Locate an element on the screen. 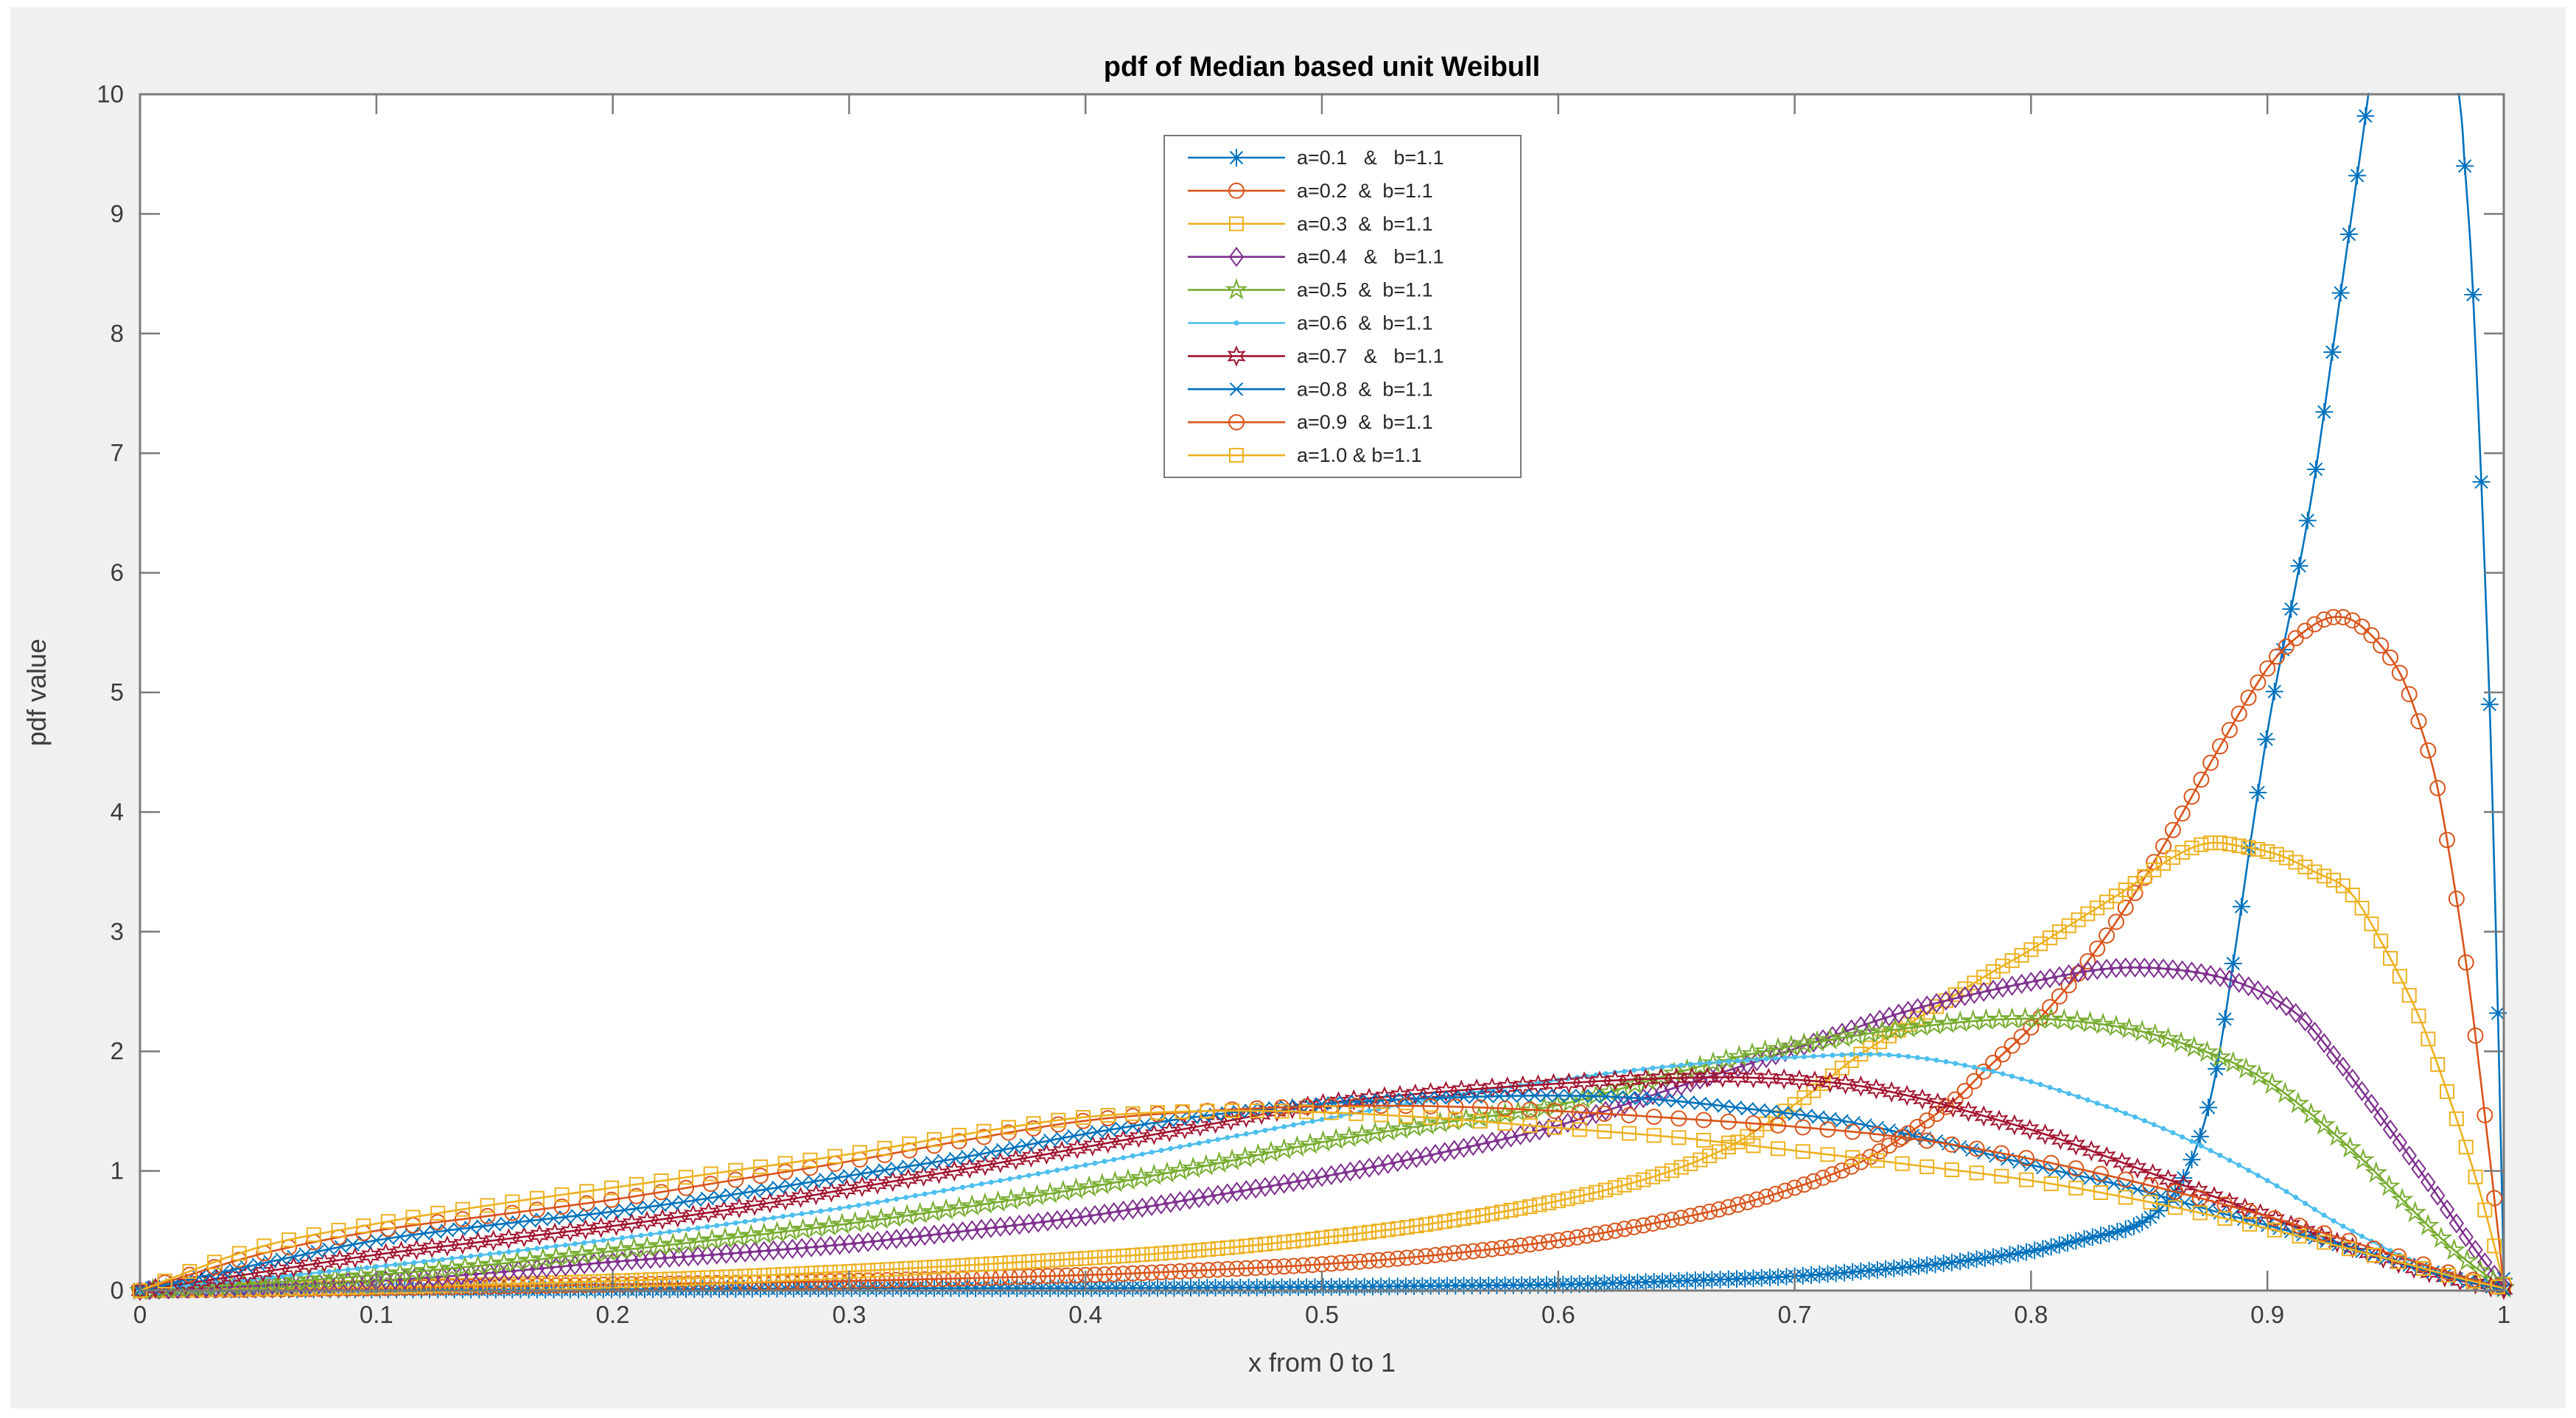  legend-entry-a-0.6: a=0.6 & b=1.1 is located at coordinates (1310, 323).